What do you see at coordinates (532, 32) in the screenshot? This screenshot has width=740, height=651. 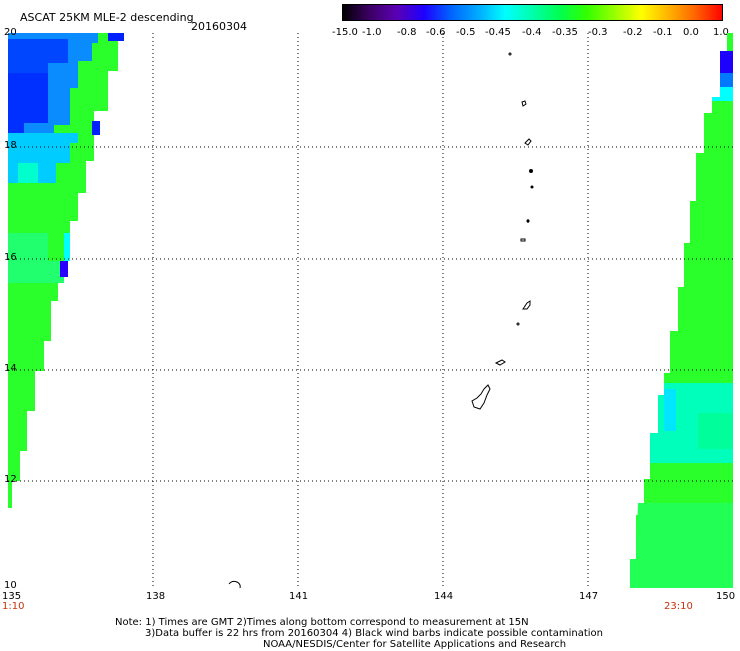 I see `colorbar-label: -0.4` at bounding box center [532, 32].